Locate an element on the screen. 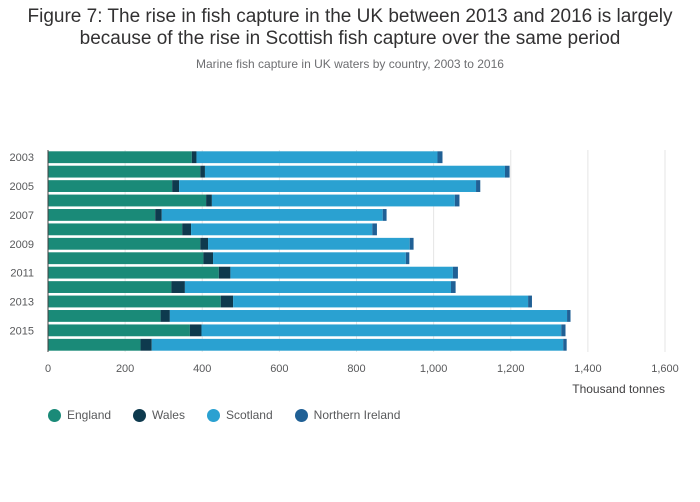 The width and height of the screenshot is (700, 502). legend-item-wales: Wales is located at coordinates (159, 415).